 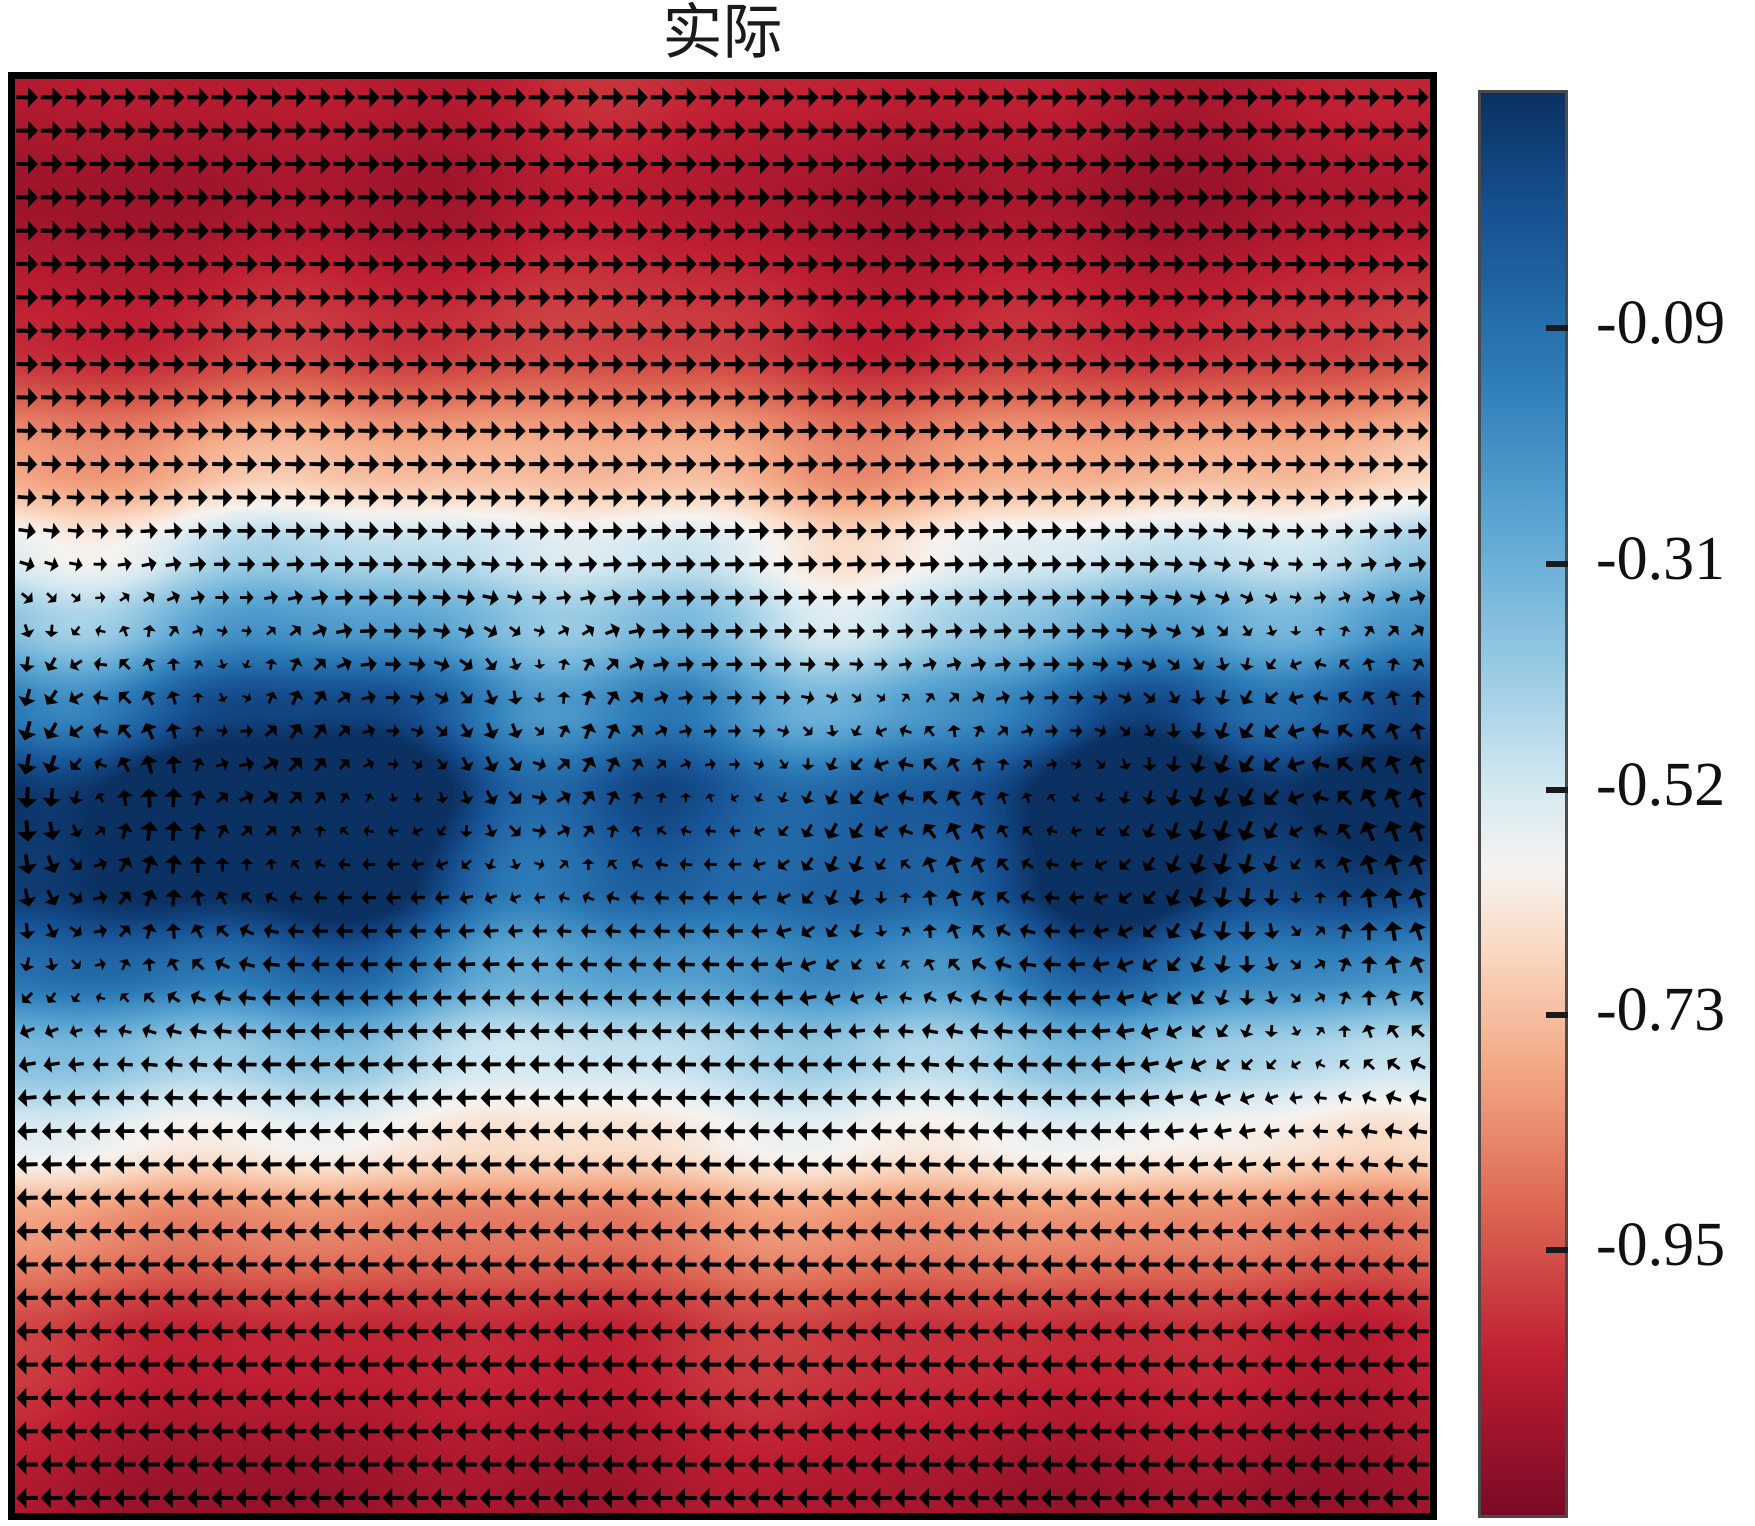 I want to click on colorbar-label-3: -0.73, so click(x=1661, y=1010).